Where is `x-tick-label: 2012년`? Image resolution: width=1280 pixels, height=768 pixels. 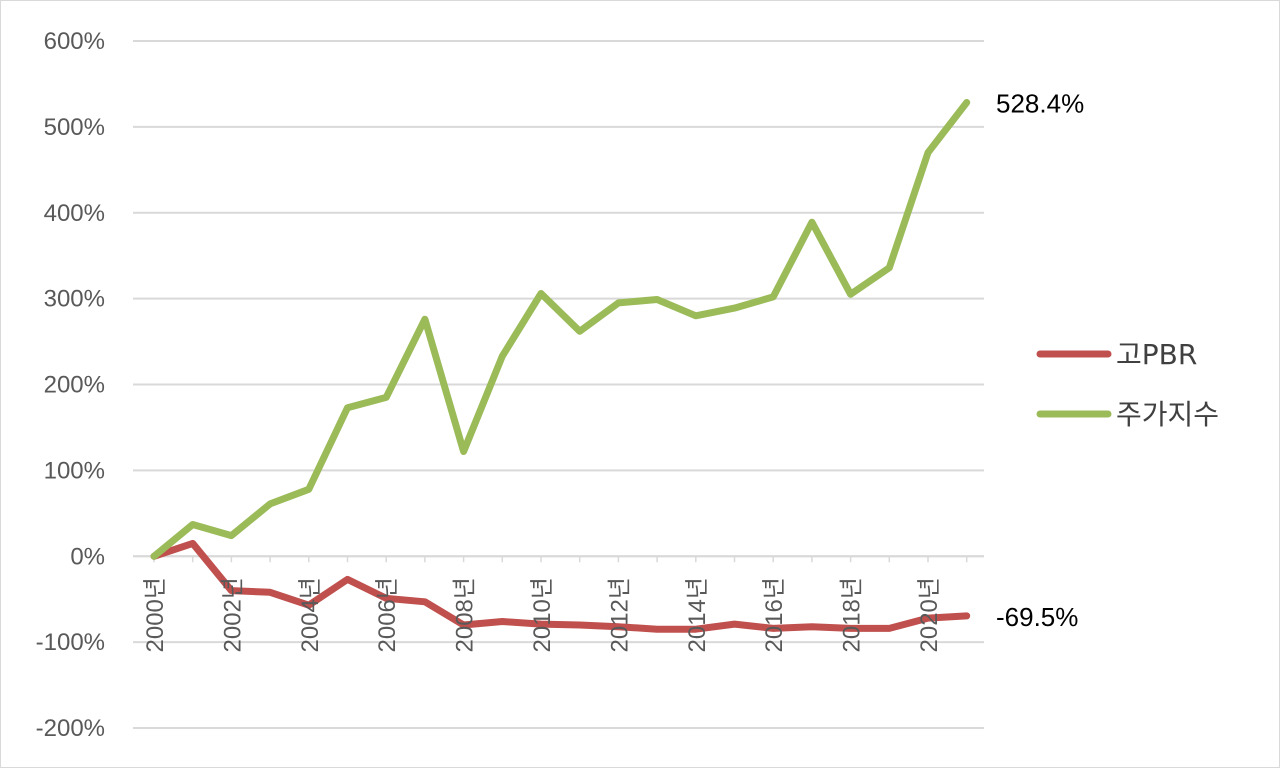
x-tick-label: 2012년 is located at coordinates (619, 614).